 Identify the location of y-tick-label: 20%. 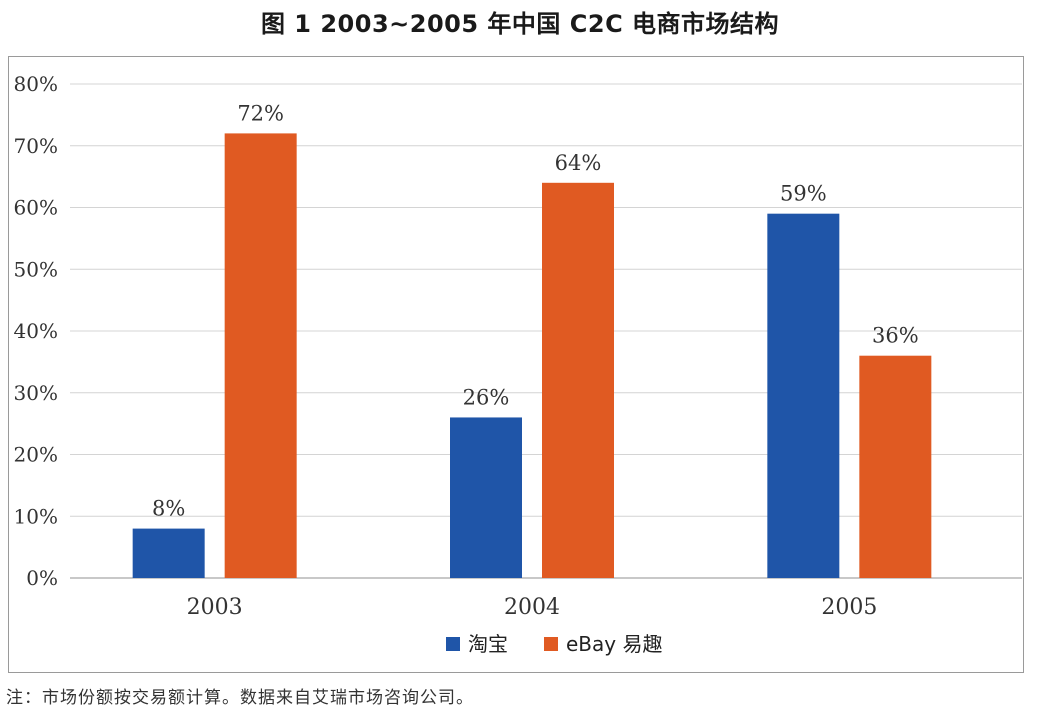
(36, 455).